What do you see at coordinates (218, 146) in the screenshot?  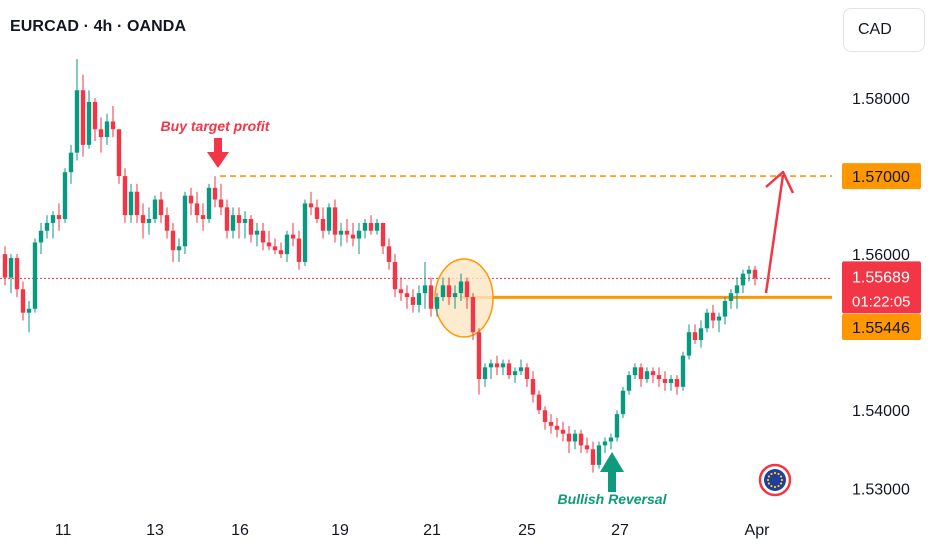 I see `buy-target-arrow-shaft` at bounding box center [218, 146].